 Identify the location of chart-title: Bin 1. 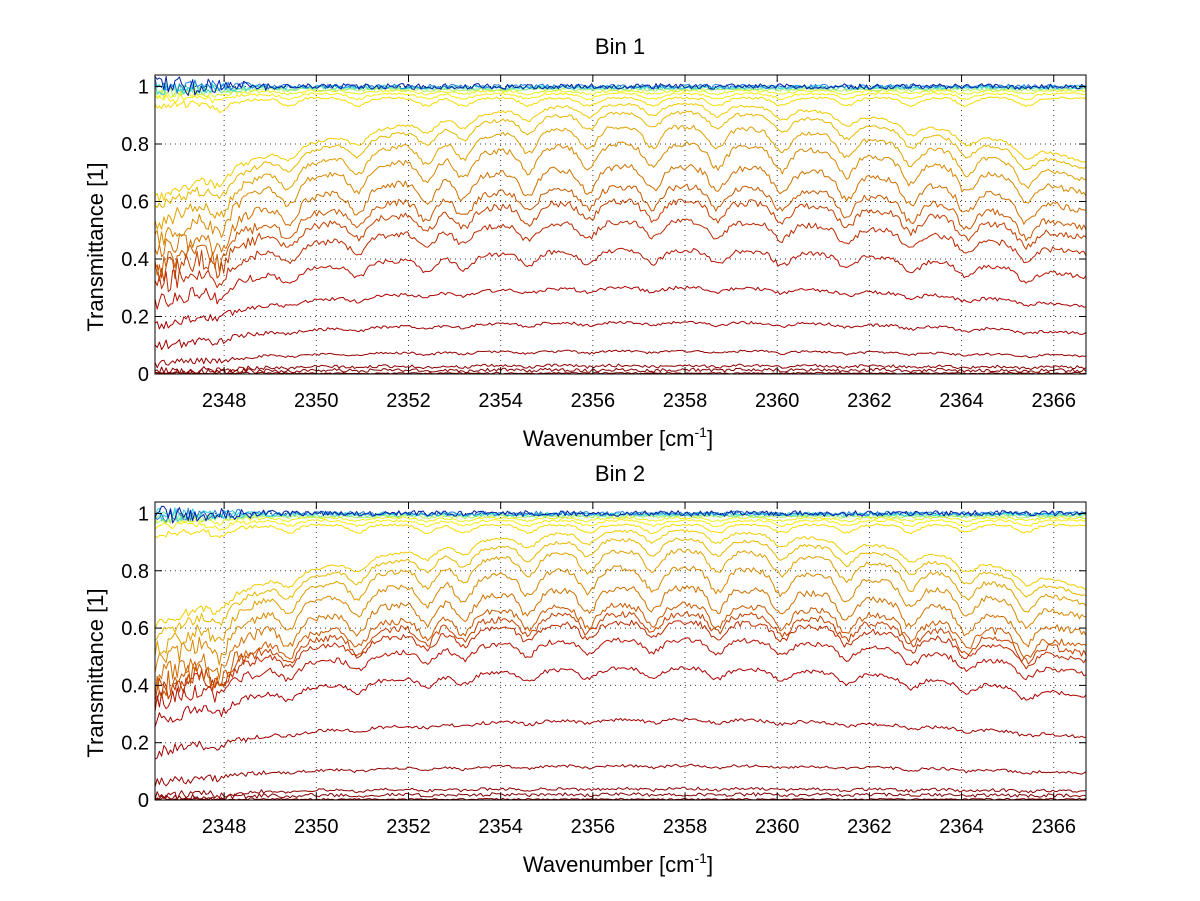
(620, 46).